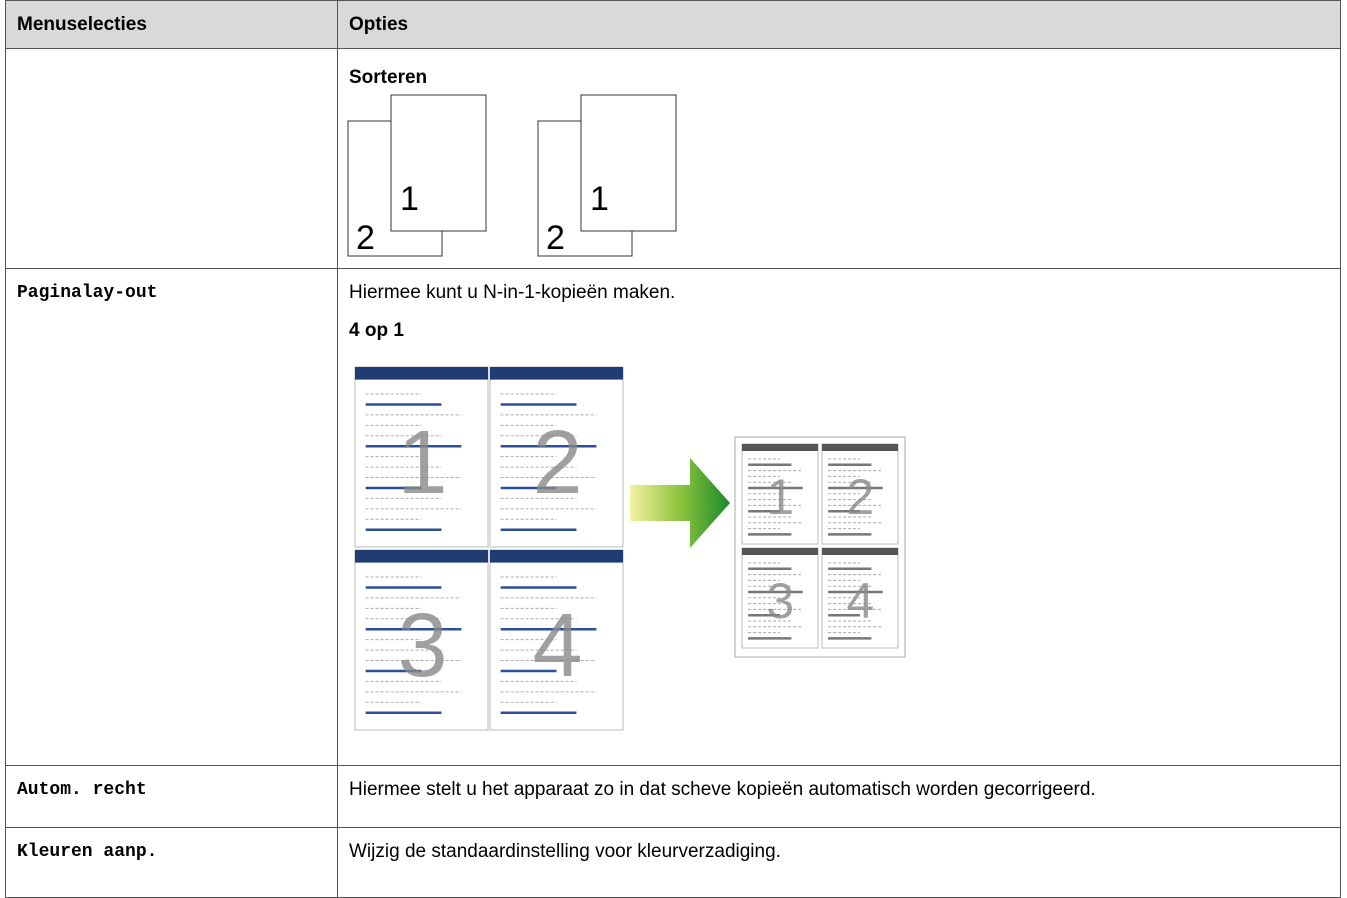  I want to click on menu-cell: Autom. recht, so click(171, 796).